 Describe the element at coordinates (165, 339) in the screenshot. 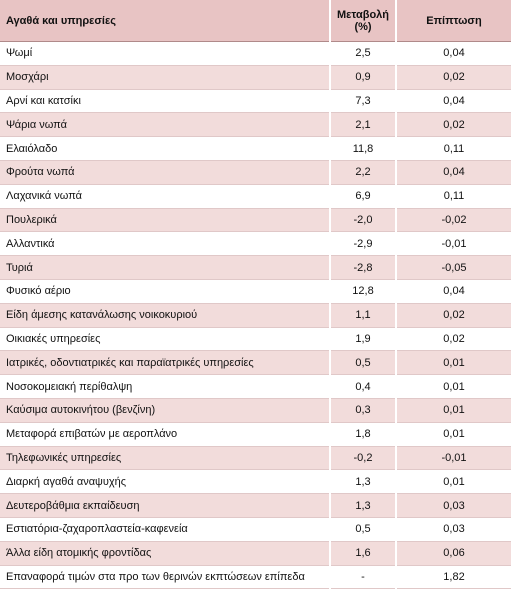

I see `item-cell: Οικιακές υπηρεσίες` at that location.